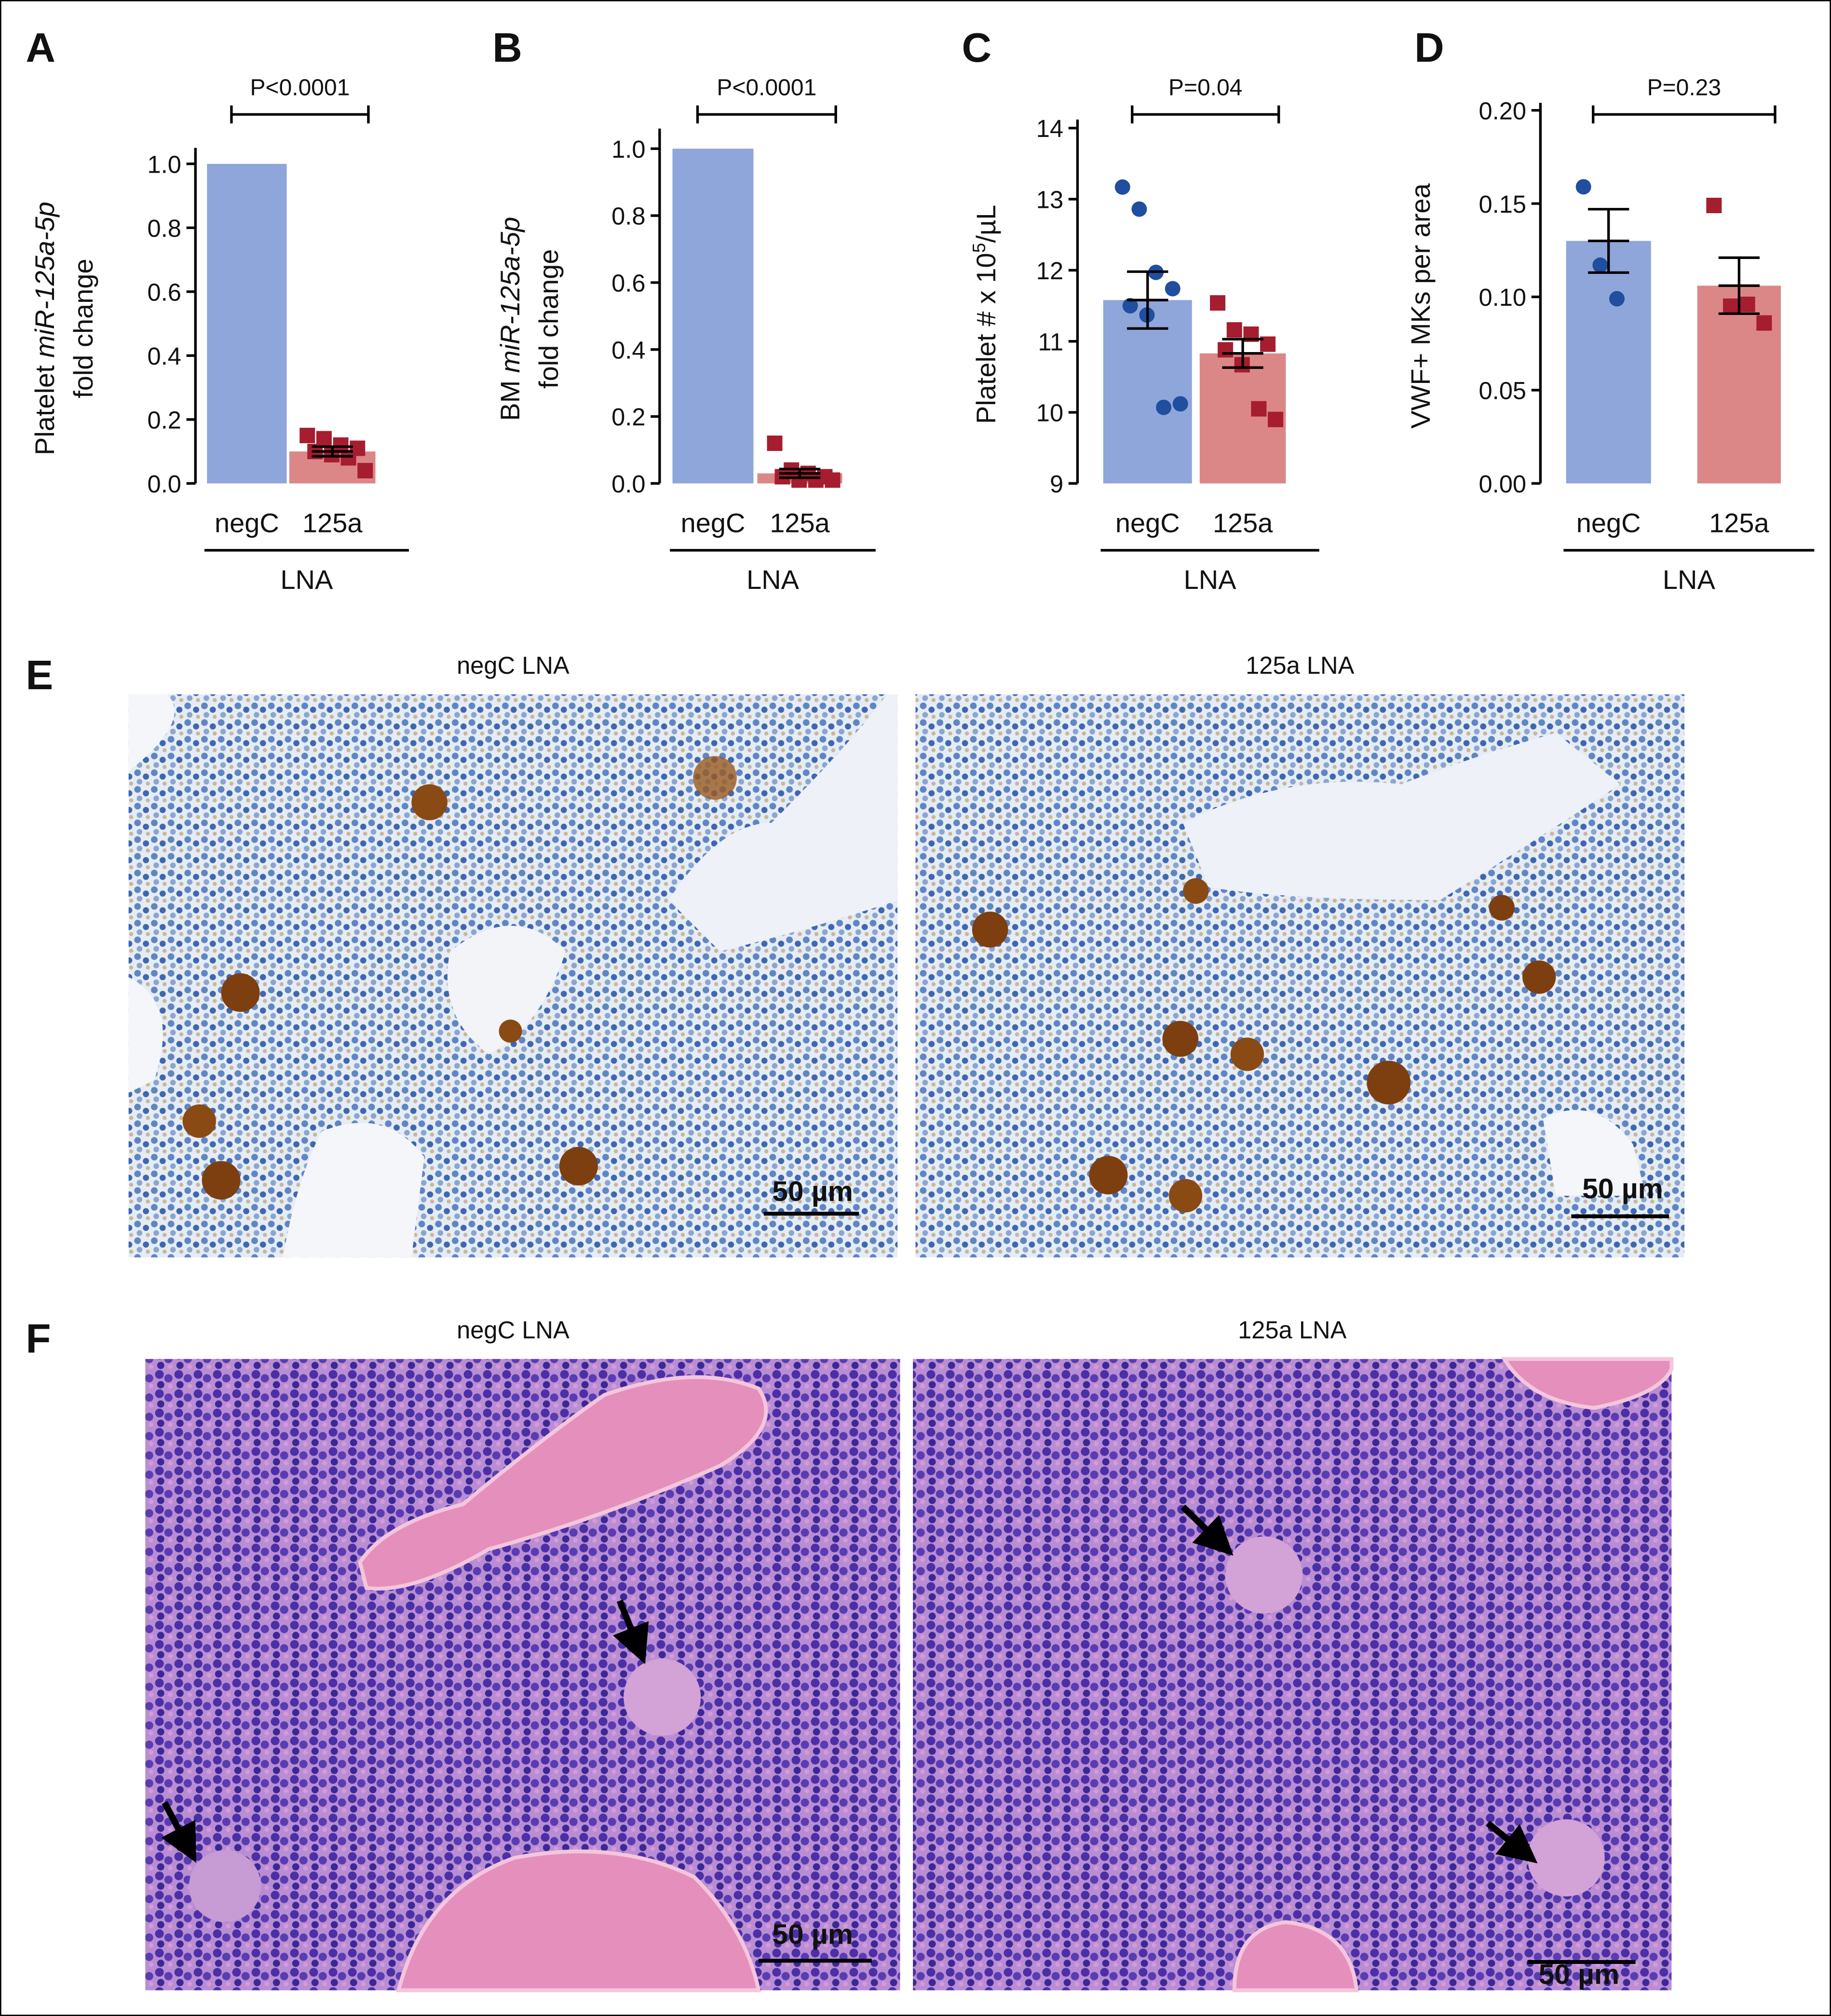 The height and width of the screenshot is (2016, 1831). Describe the element at coordinates (1056, 484) in the screenshot. I see `y-tick-label: 9` at that location.